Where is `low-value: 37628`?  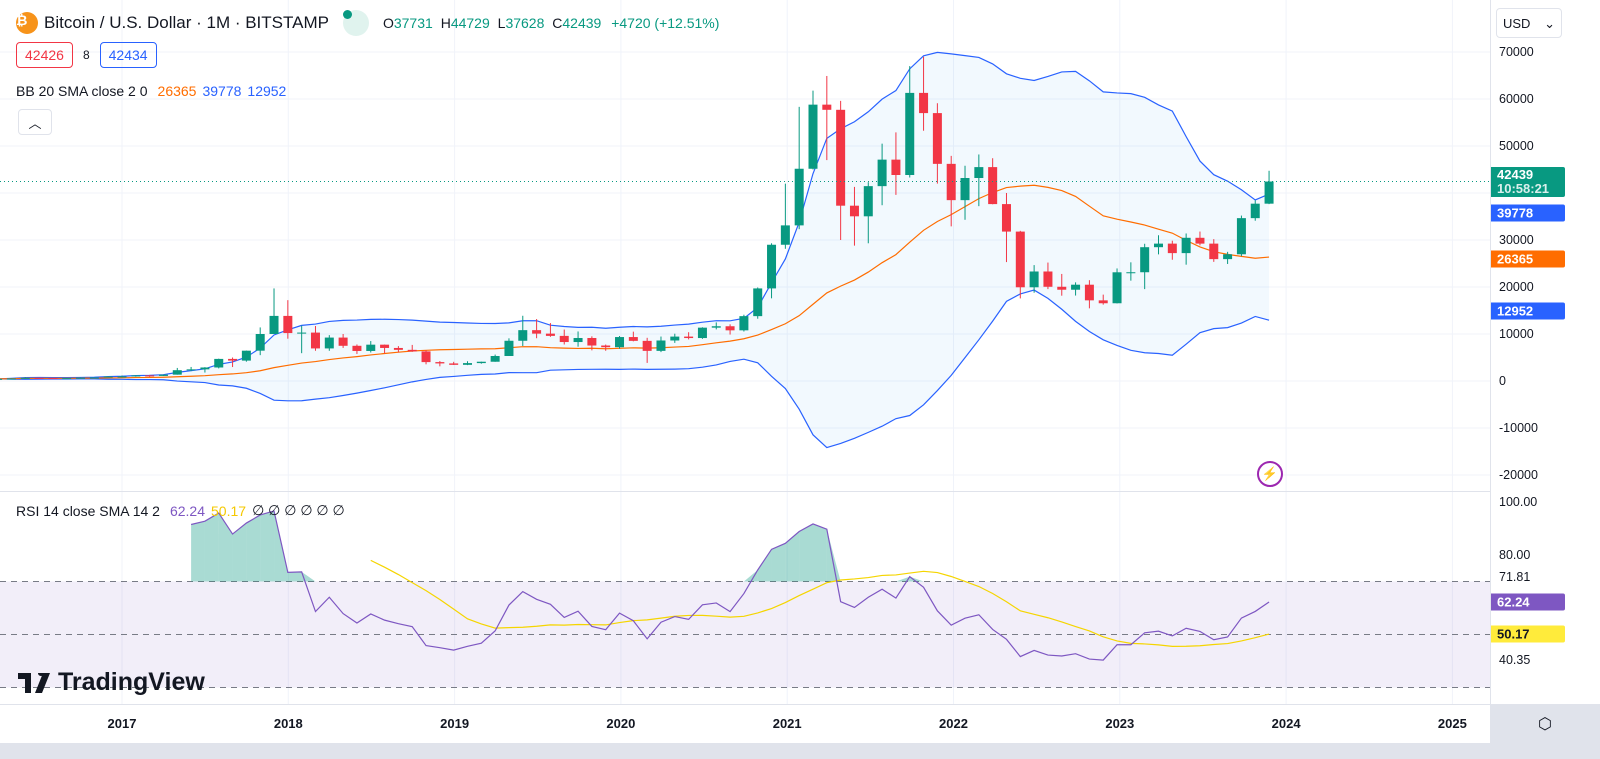
low-value: 37628 is located at coordinates (525, 23).